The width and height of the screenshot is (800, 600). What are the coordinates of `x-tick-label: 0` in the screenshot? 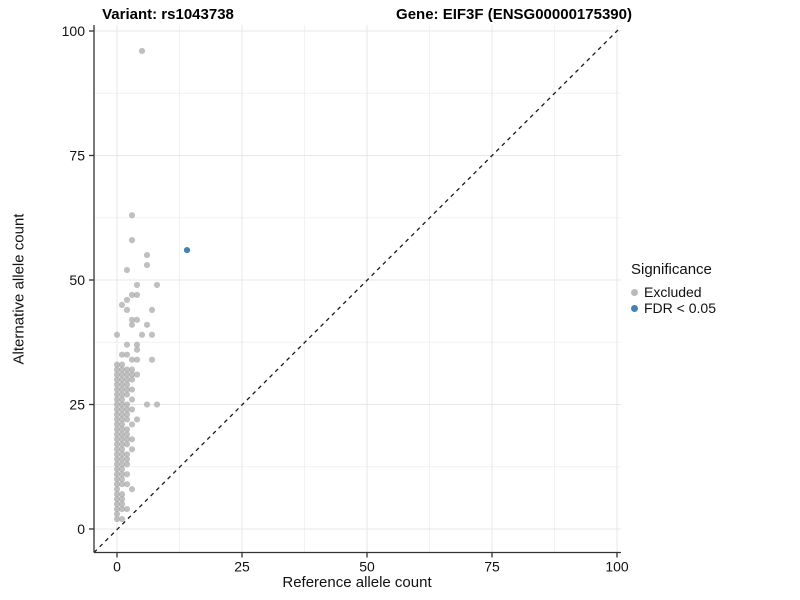 It's located at (117, 567).